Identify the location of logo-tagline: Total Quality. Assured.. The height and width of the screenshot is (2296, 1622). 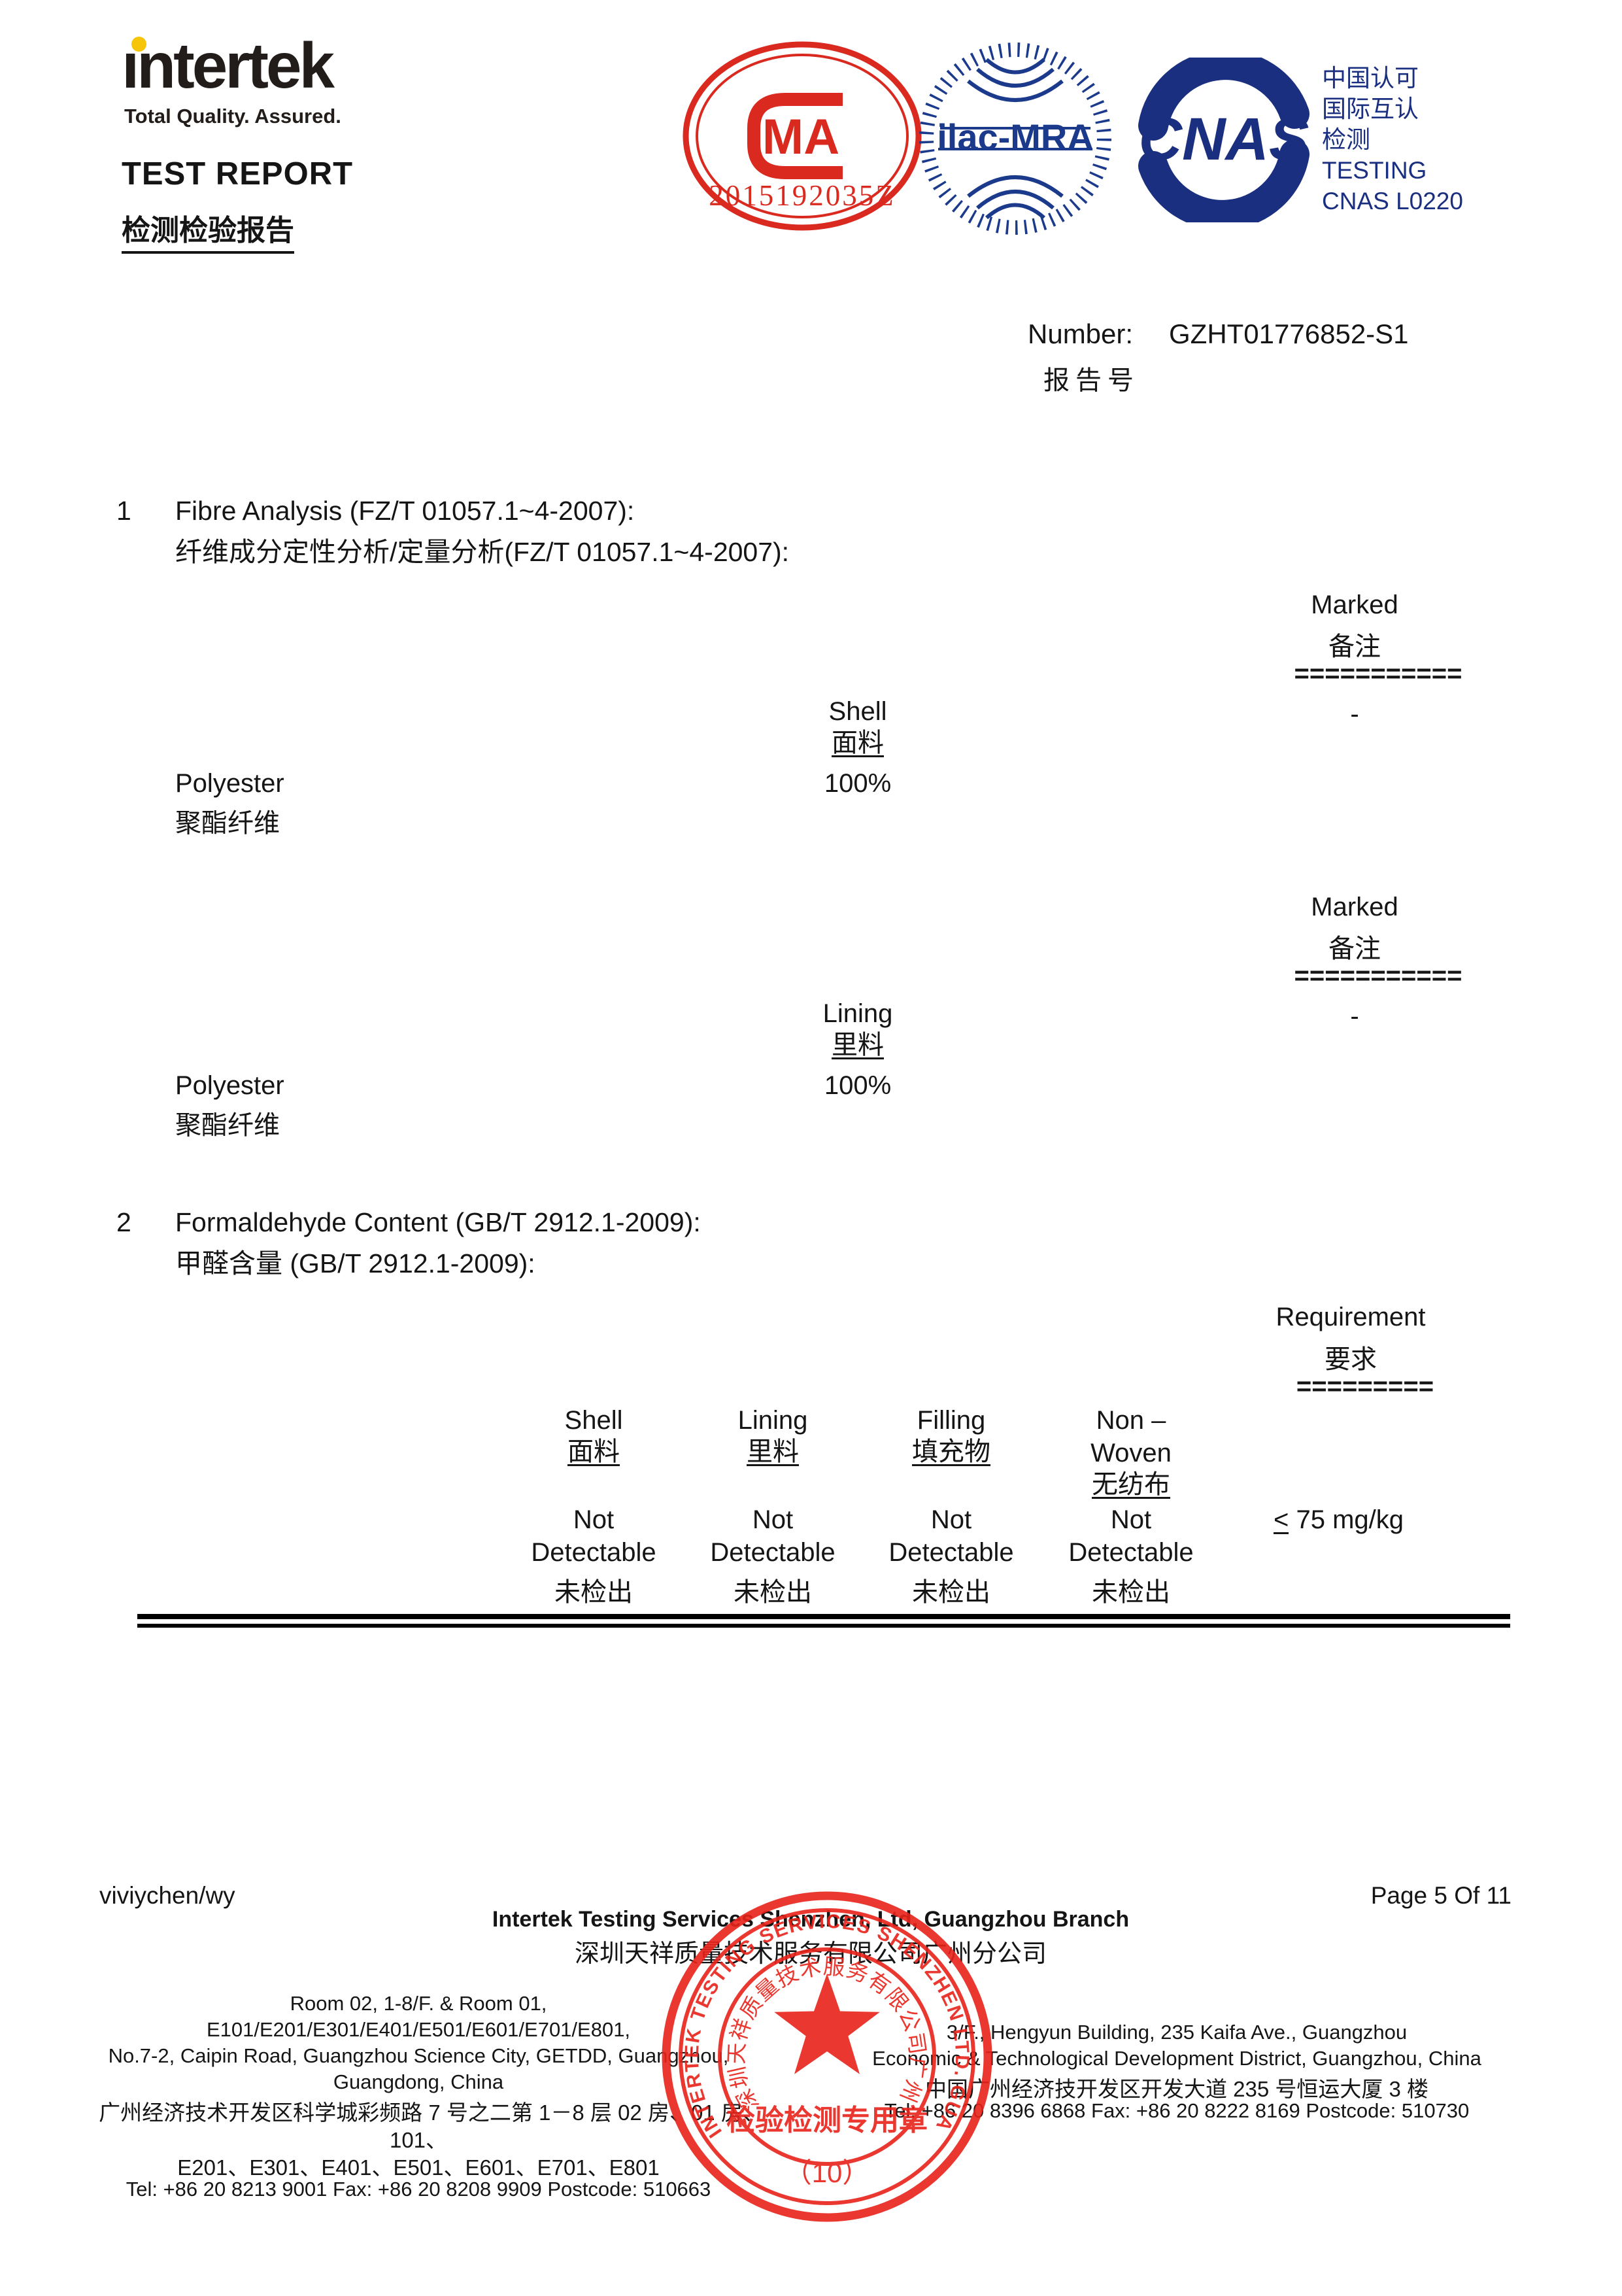
(232, 117).